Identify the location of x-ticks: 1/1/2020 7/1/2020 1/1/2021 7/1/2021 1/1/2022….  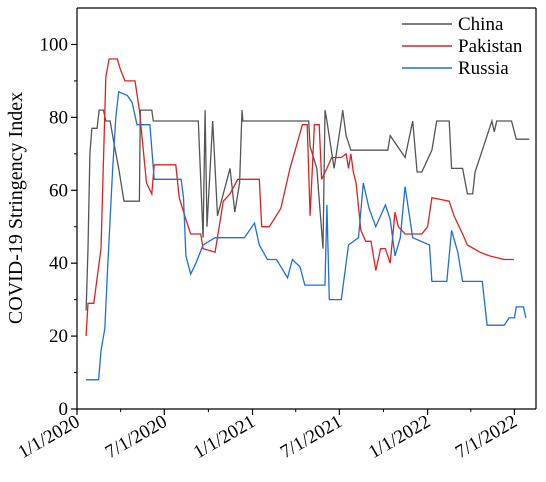
(267, 436).